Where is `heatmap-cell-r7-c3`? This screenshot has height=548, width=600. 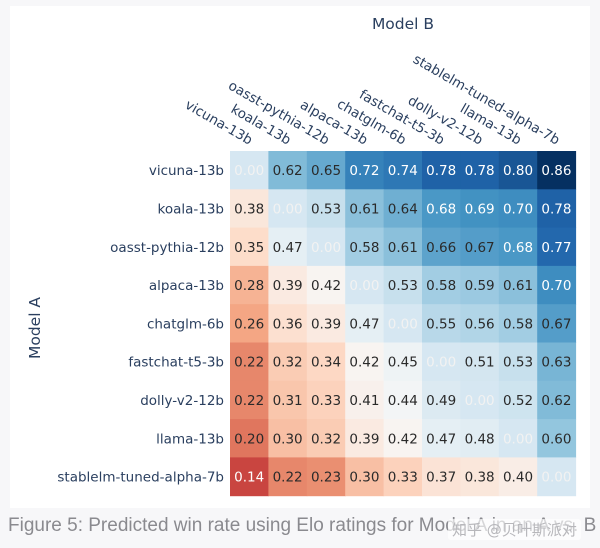
heatmap-cell-r7-c3 is located at coordinates (365, 438).